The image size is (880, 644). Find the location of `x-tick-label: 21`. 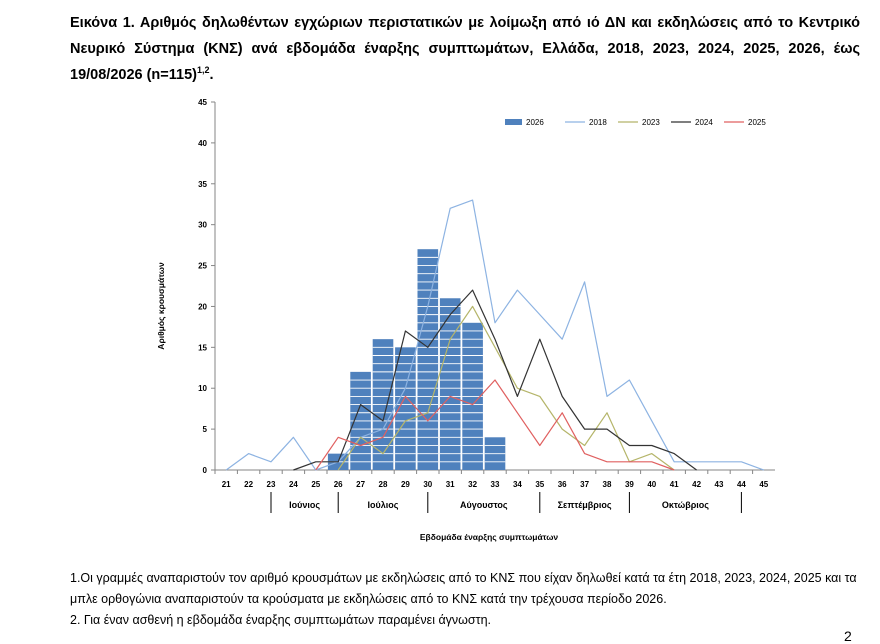

x-tick-label: 21 is located at coordinates (226, 484).